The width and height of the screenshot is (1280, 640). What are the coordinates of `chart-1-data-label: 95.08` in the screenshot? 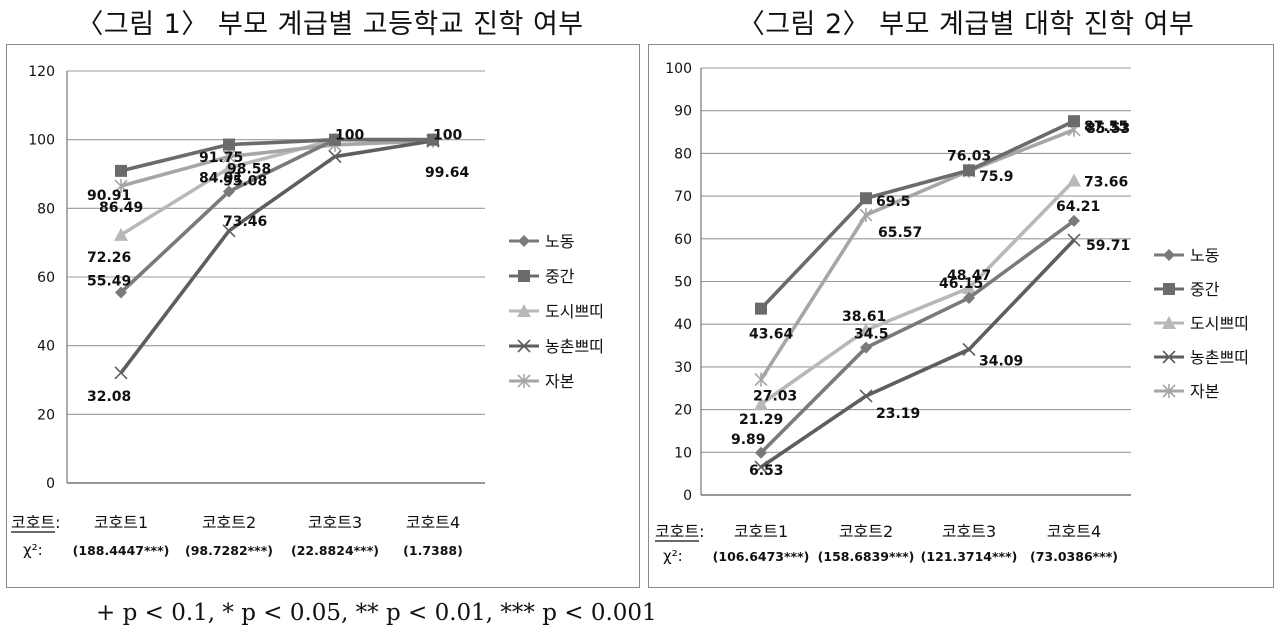 It's located at (245, 182).